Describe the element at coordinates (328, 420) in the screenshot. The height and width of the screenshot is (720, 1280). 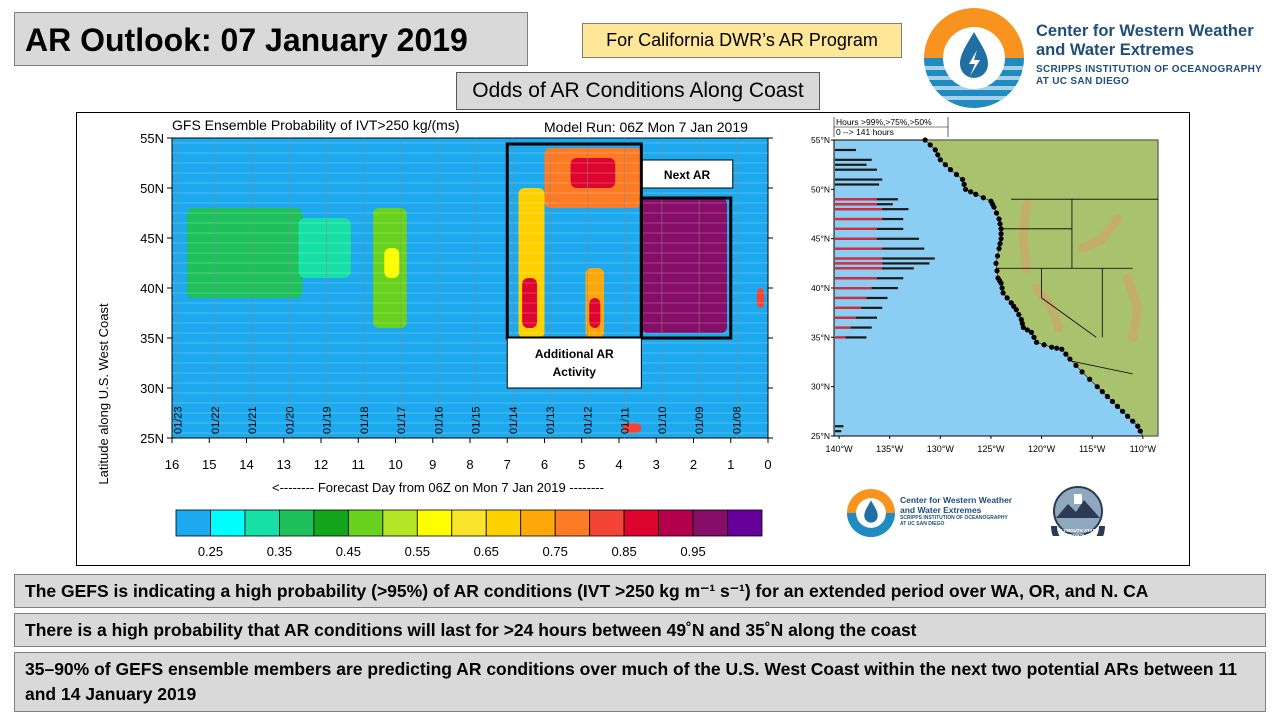
I see `date-label: 01/19` at that location.